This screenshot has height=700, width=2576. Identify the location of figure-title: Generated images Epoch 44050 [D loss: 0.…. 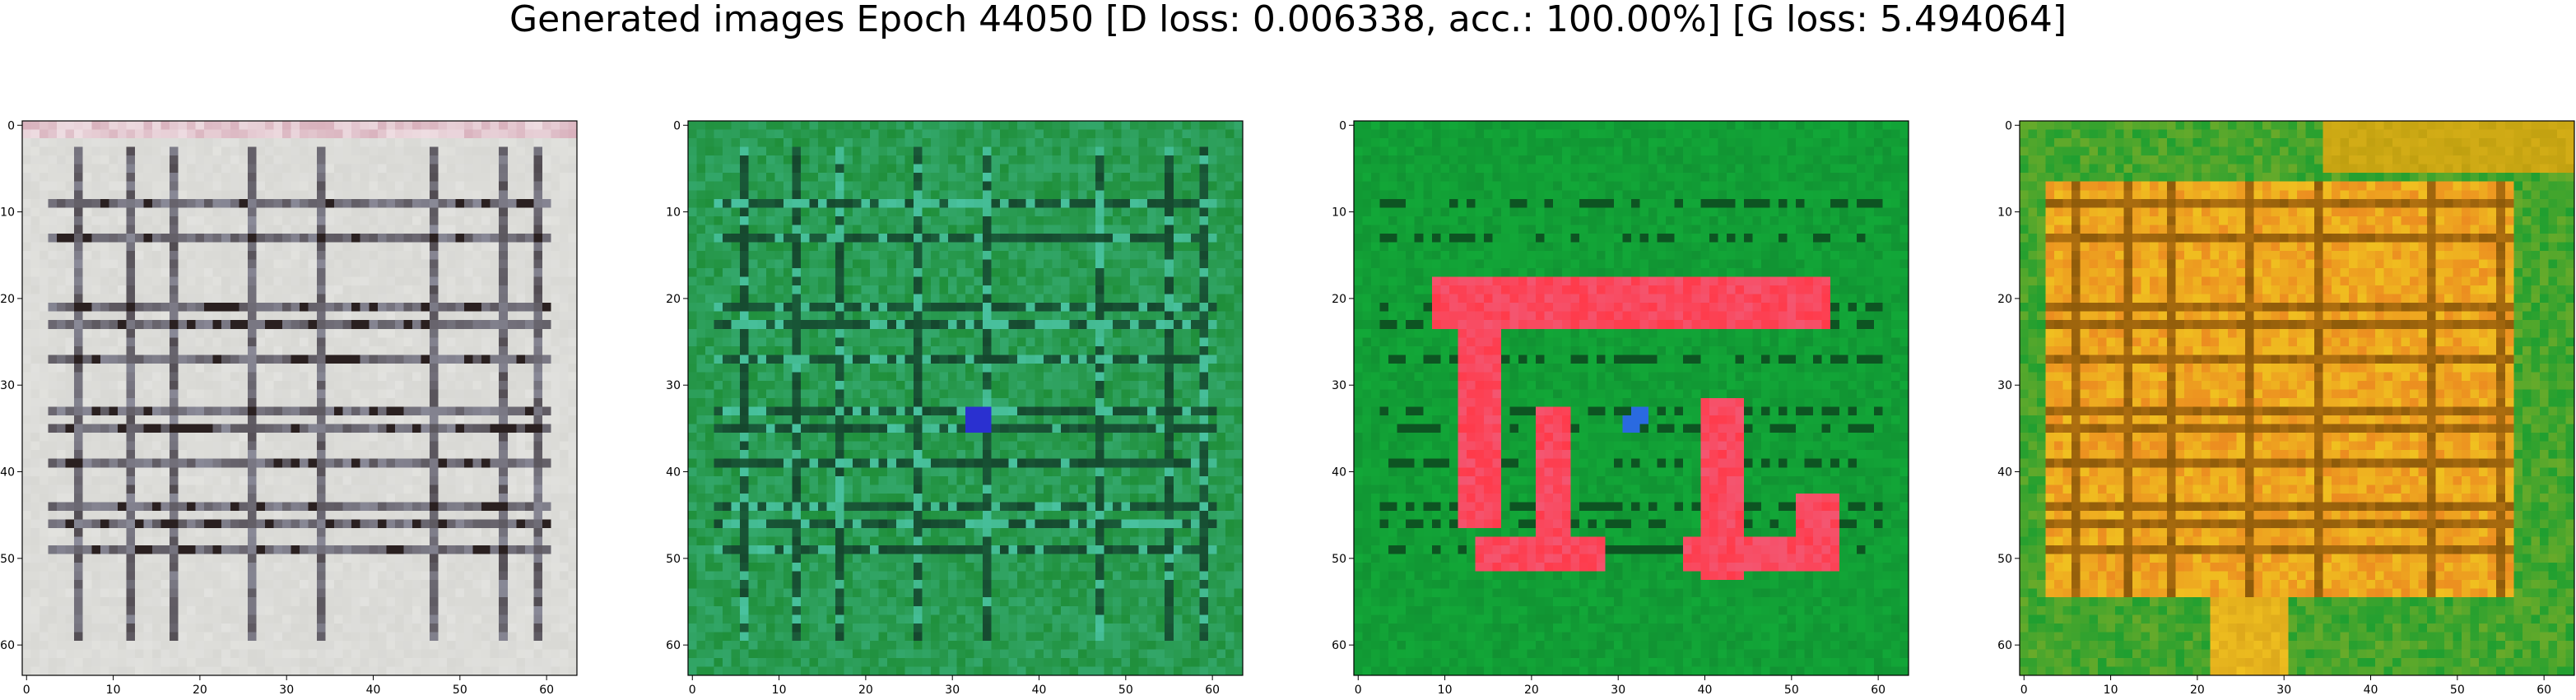
(1288, 19).